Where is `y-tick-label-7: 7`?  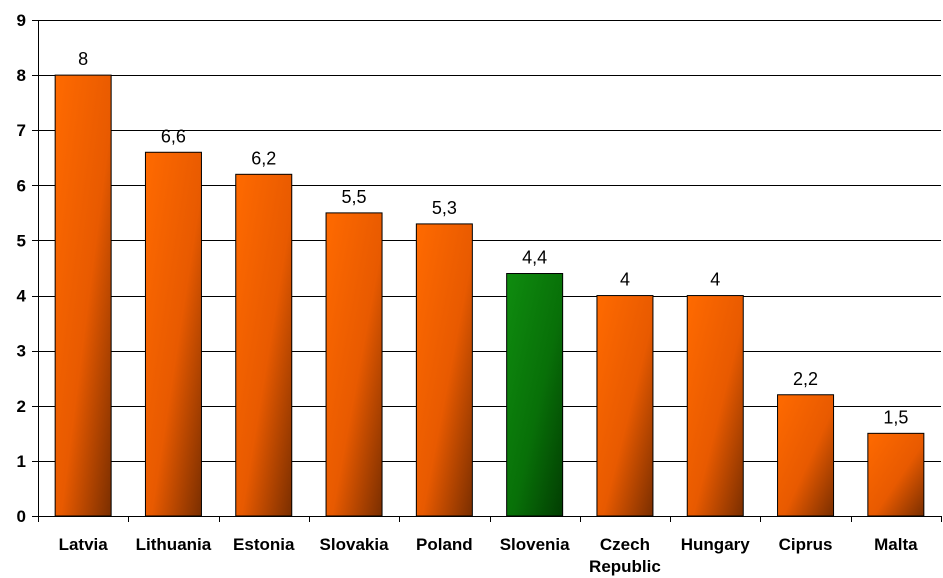 y-tick-label-7: 7 is located at coordinates (21, 130).